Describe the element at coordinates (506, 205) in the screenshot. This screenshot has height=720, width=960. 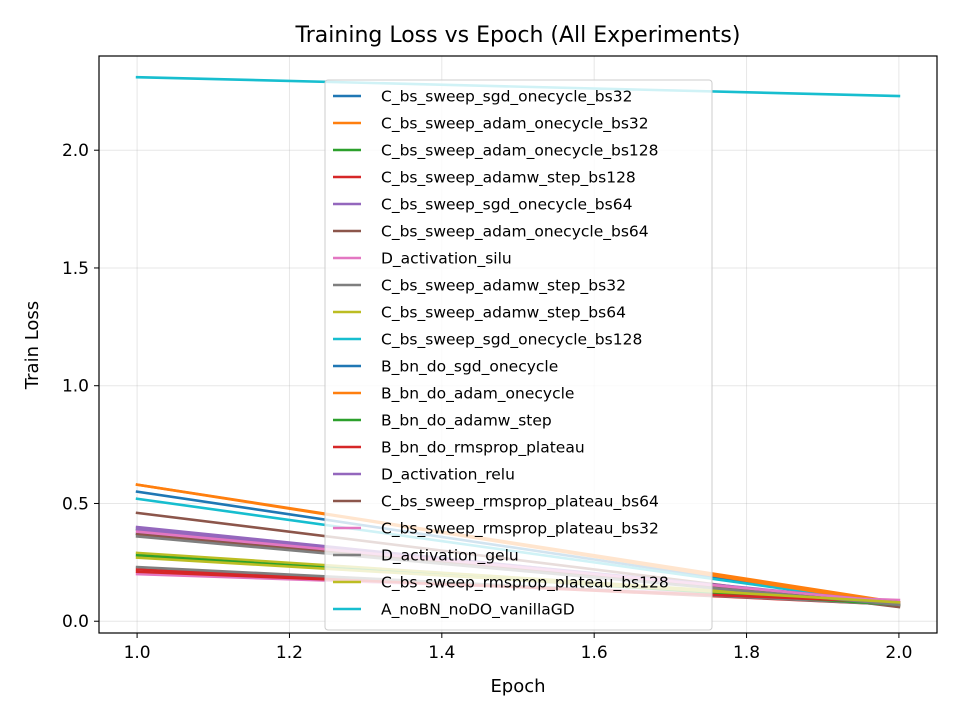
I see `legend-label: C_bs_sweep_sgd_onecycle_bs64` at that location.